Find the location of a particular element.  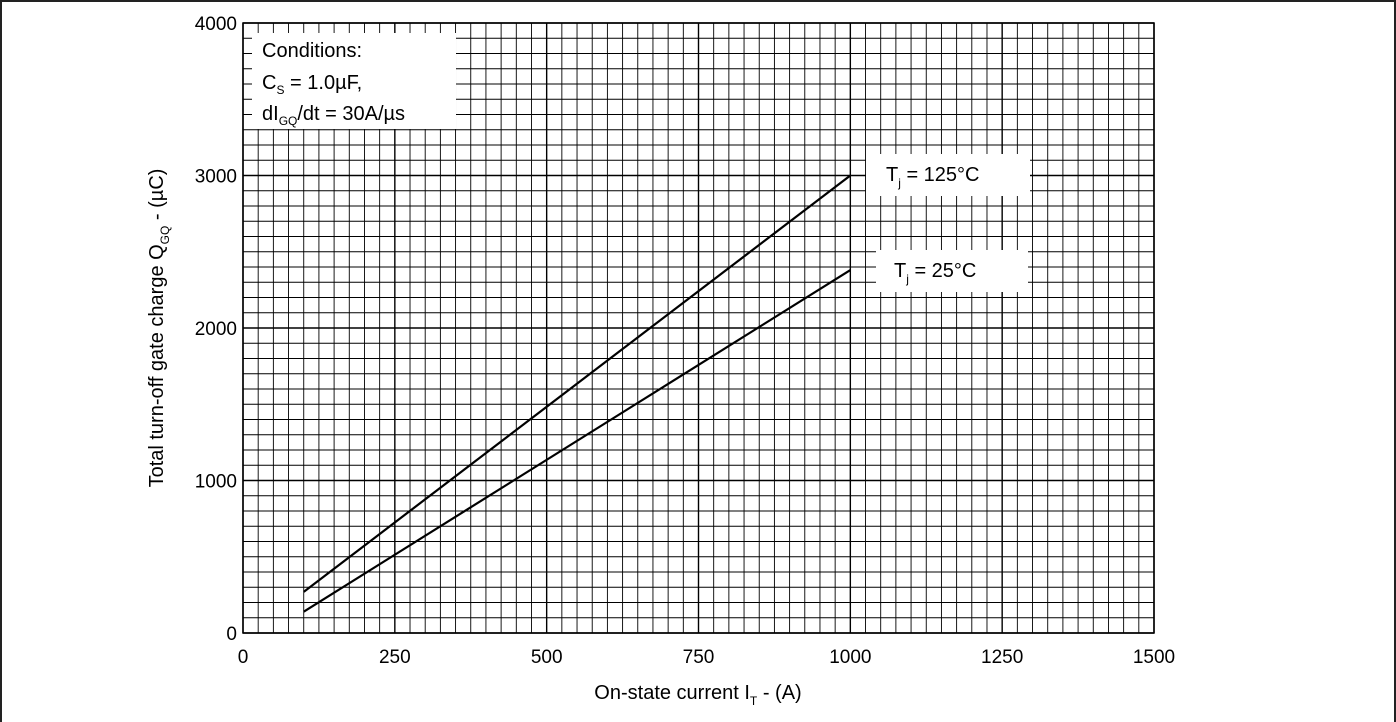

y-tick-labels: 0 1000 2000 3000 4000 is located at coordinates (216, 329).